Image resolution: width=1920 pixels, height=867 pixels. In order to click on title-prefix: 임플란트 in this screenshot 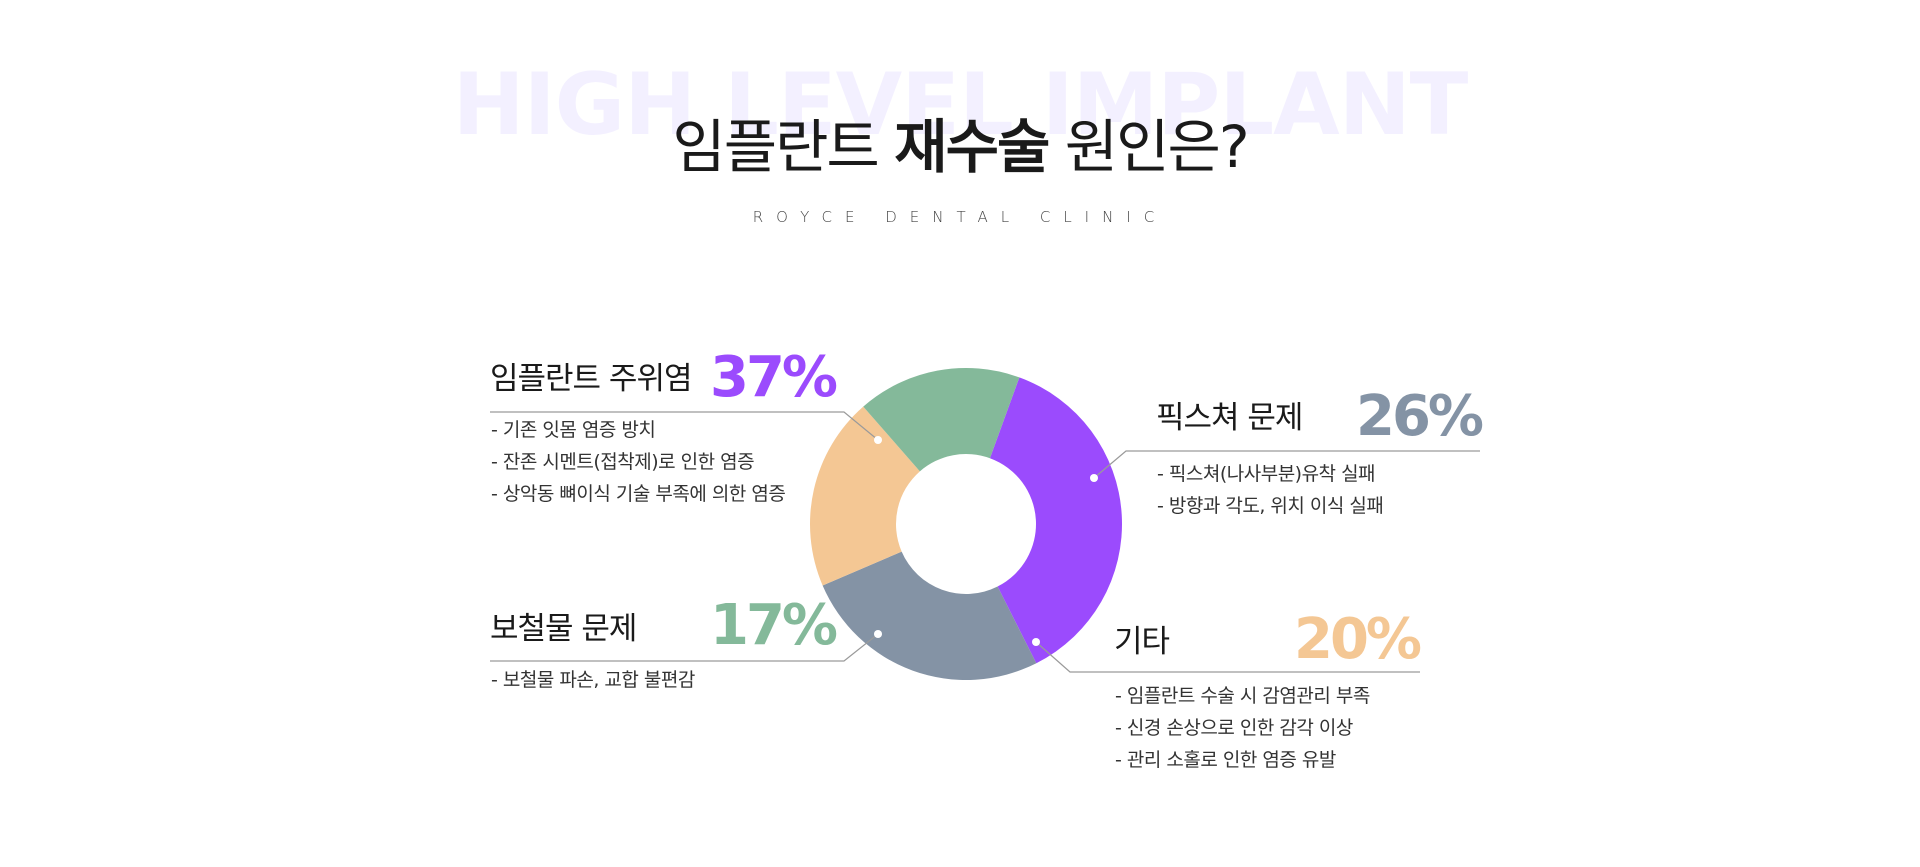, I will do `click(783, 147)`.